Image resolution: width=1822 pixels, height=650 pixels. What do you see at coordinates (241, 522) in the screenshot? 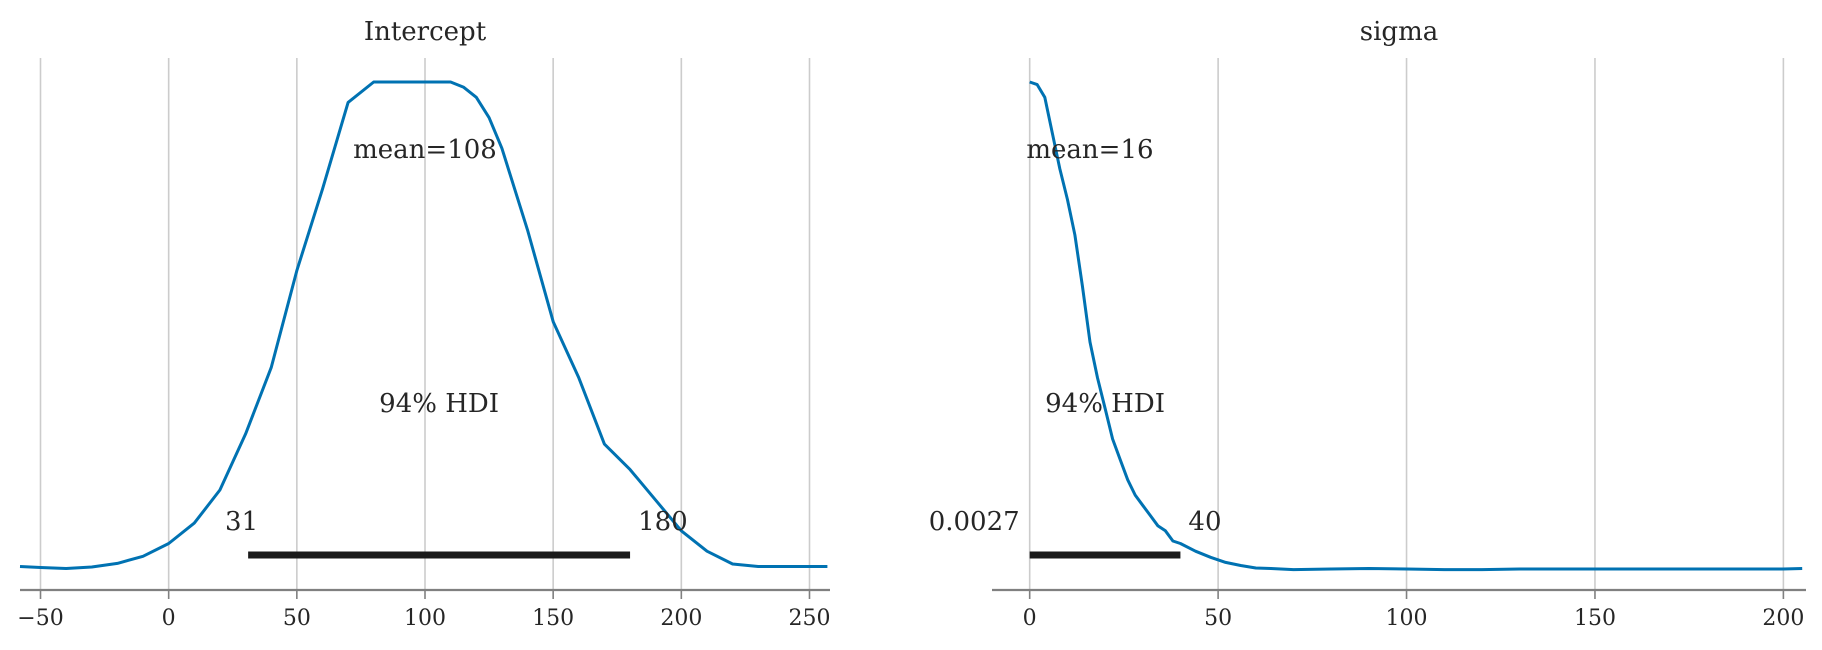
I see `intercept-hdi-low-label: 31` at bounding box center [241, 522].